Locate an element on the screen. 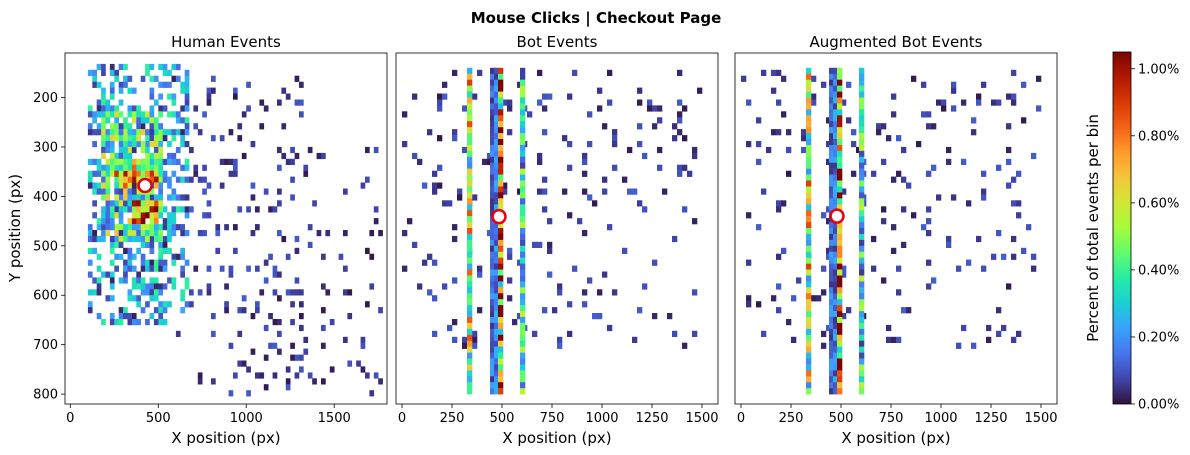 The height and width of the screenshot is (455, 1190). colorbar-tick-label: 0.40% is located at coordinates (1158, 270).